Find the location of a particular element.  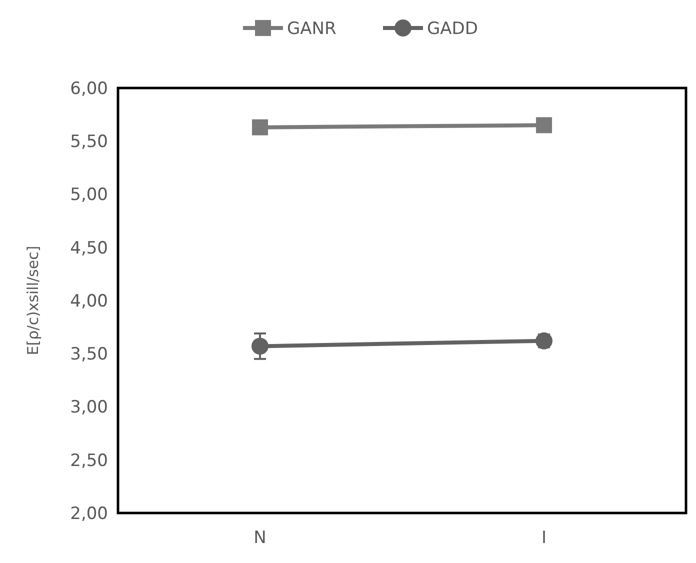

x-tick-label: I is located at coordinates (544, 538).